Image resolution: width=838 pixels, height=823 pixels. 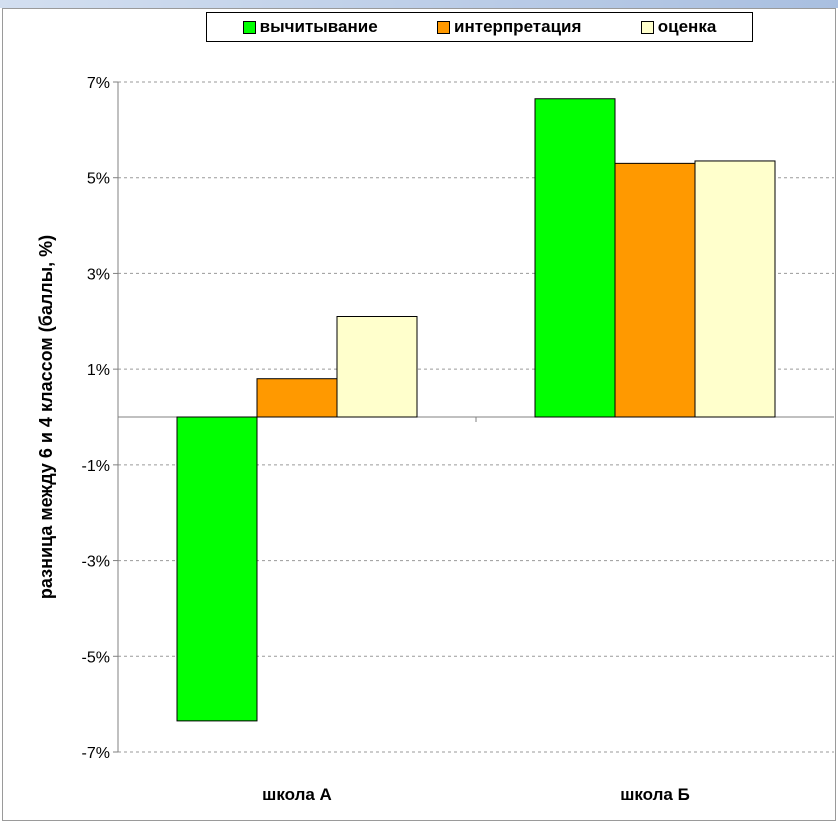 I want to click on bar-вычитывание-школа А, so click(x=217, y=569).